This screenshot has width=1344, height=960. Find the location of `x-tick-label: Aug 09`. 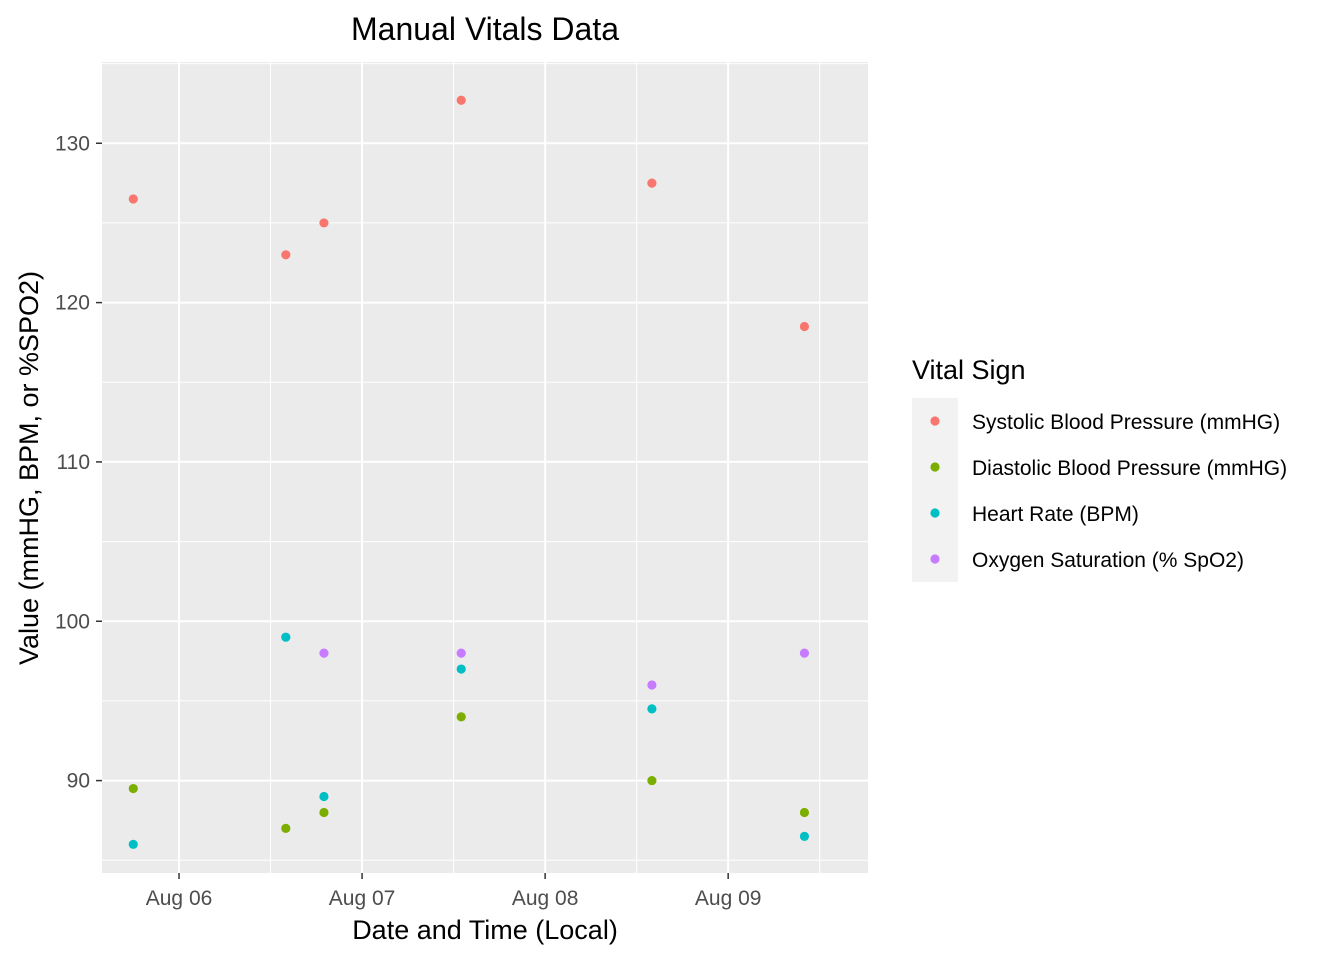

x-tick-label: Aug 09 is located at coordinates (728, 898).